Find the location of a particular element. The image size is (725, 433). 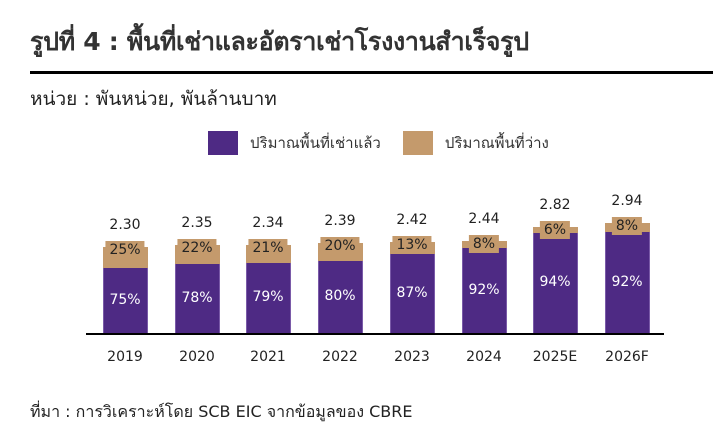

x-tick-label: 2025E is located at coordinates (555, 357).